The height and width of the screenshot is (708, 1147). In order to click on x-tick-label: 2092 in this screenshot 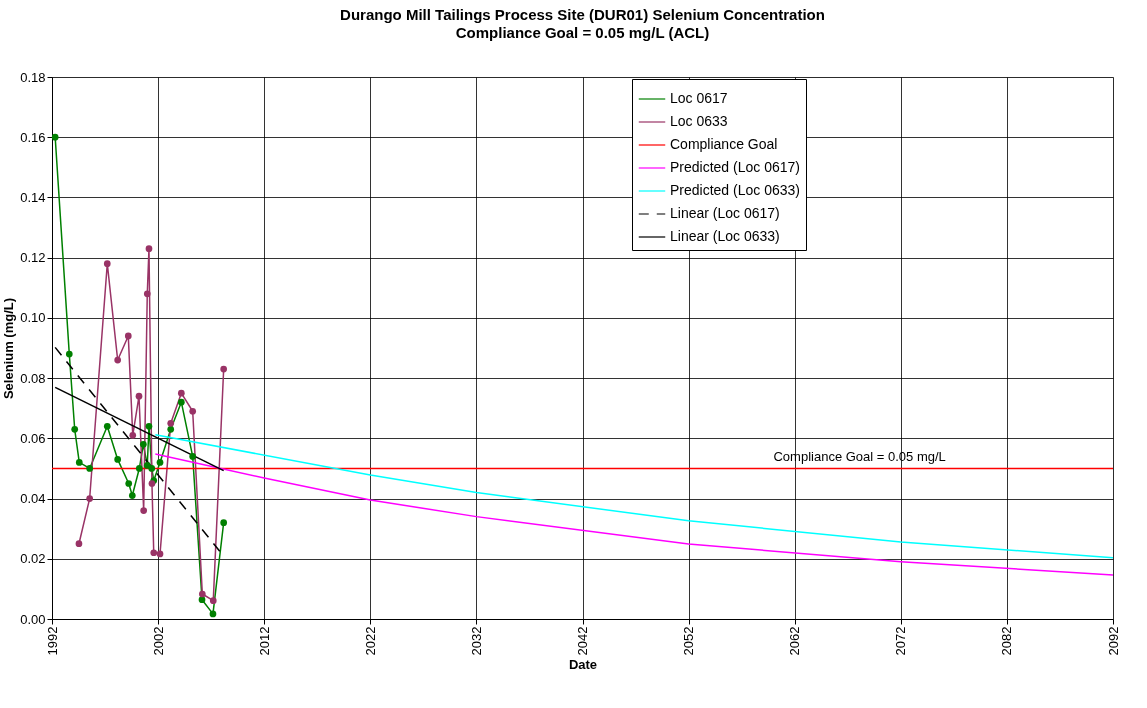, I will do `click(1113, 641)`.